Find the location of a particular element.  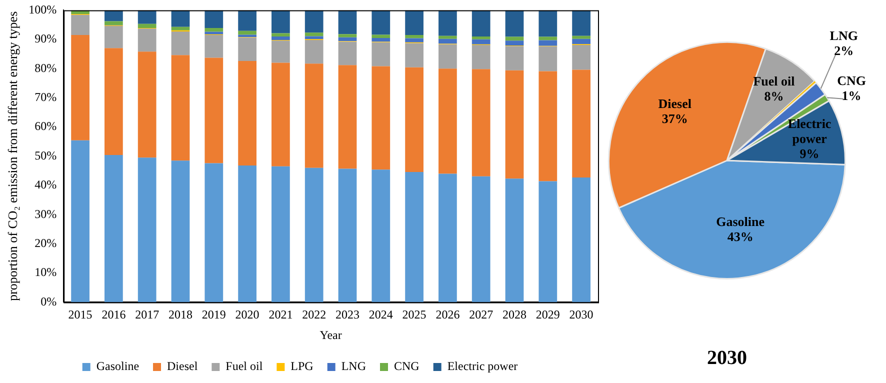

legend-label: CNG is located at coordinates (407, 366).